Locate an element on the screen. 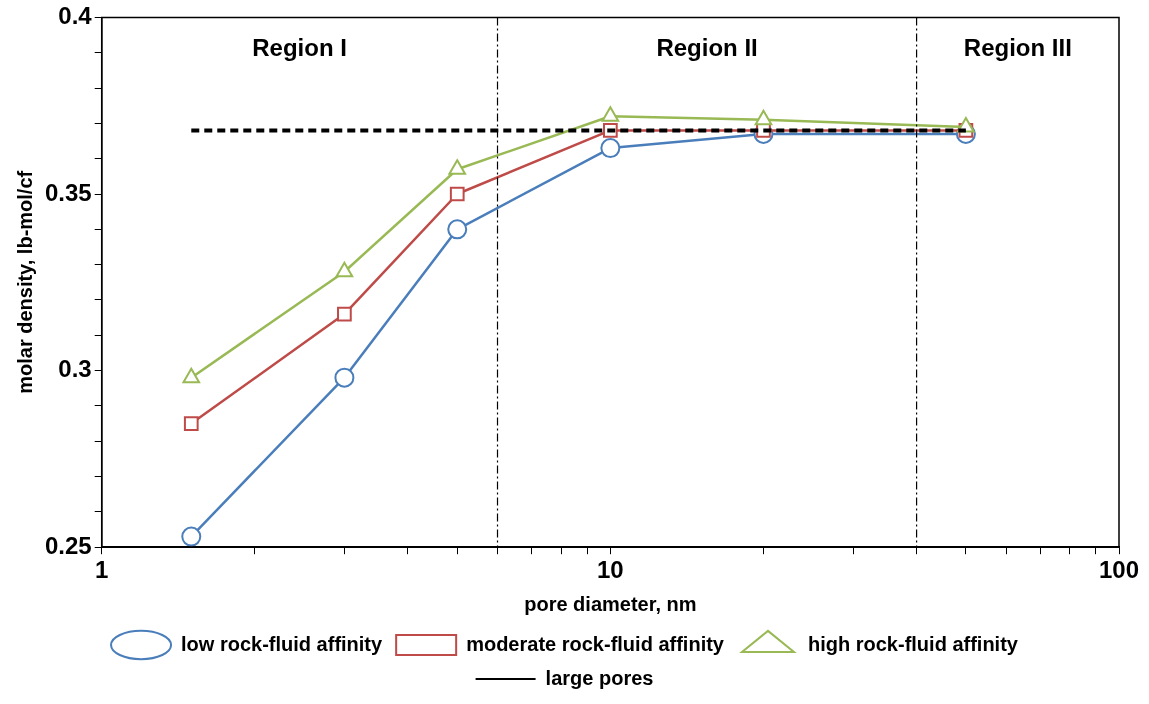 This screenshot has width=1149, height=704. legend-label: large pores is located at coordinates (599, 677).